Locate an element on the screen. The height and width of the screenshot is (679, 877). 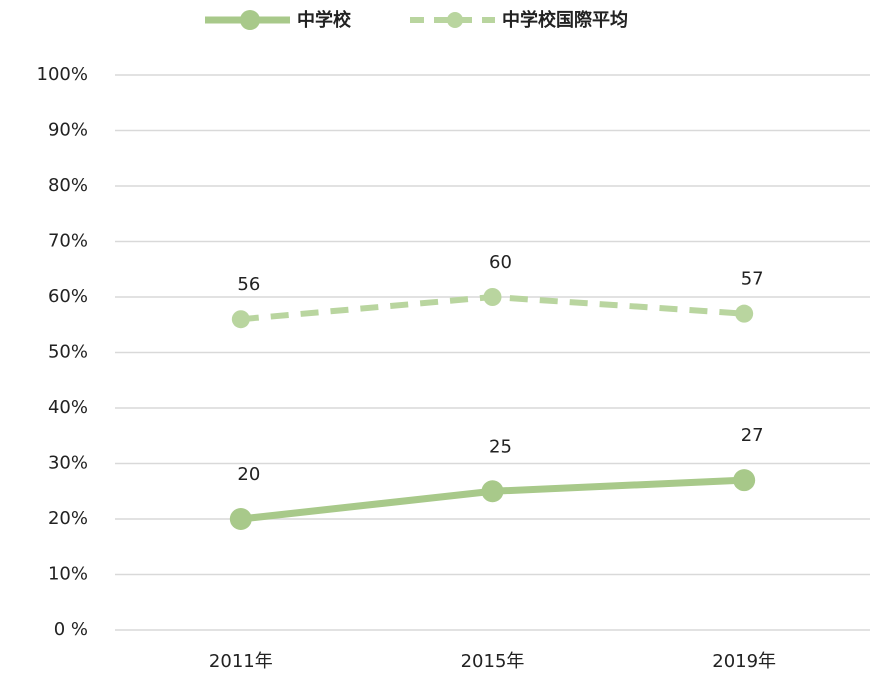
y-tick-label: 80% is located at coordinates (68, 185).